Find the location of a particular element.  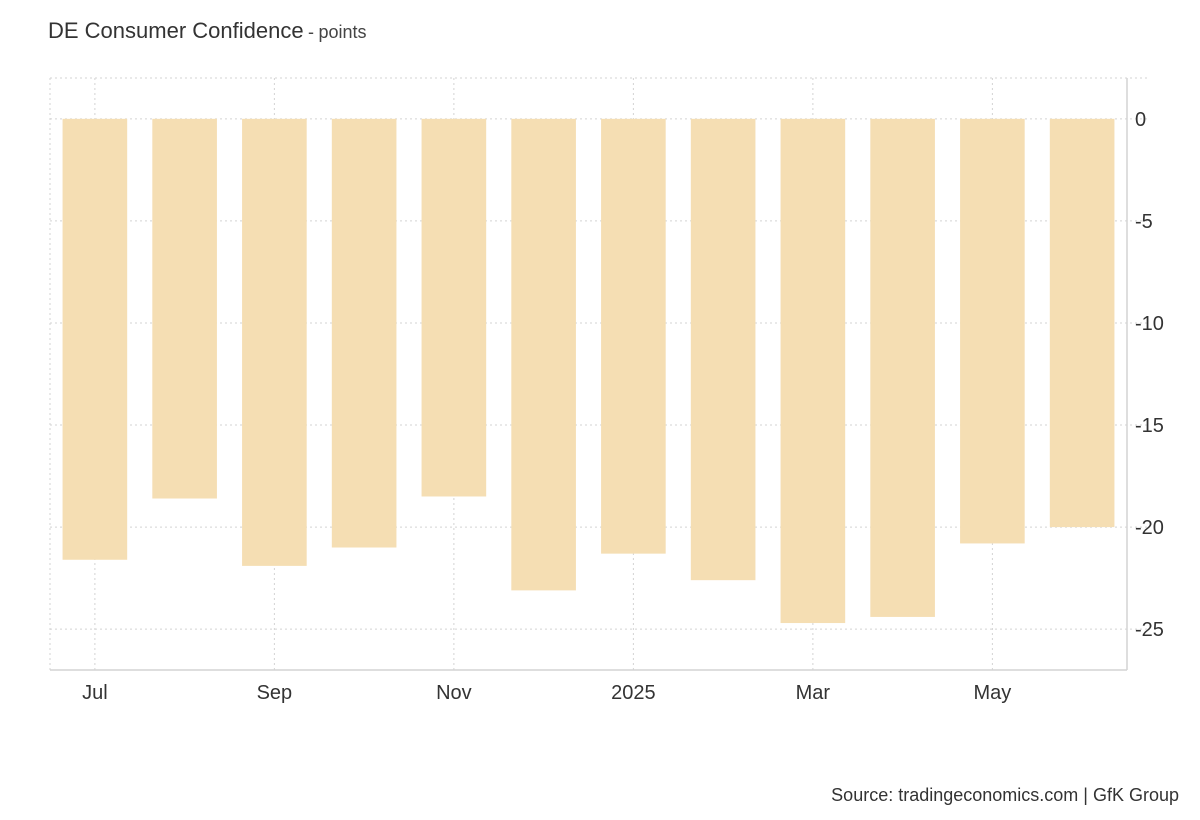

x-tick-label: Sep is located at coordinates (275, 693).